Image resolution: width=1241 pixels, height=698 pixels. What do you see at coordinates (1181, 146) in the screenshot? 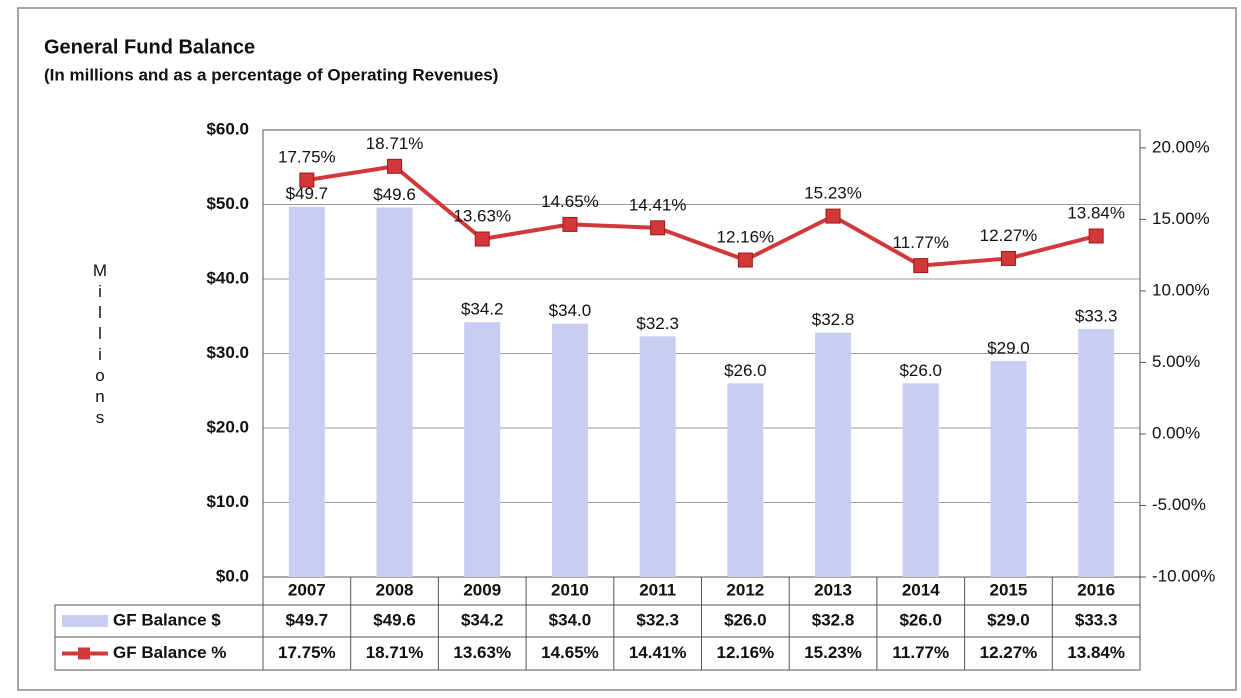
I see `y2-tick-label: 20.00%` at bounding box center [1181, 146].